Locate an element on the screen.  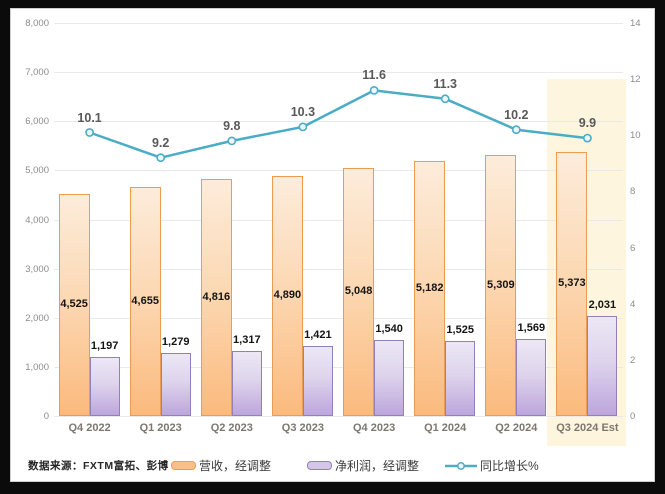
netprofit-value-label: 2,031 is located at coordinates (602, 305).